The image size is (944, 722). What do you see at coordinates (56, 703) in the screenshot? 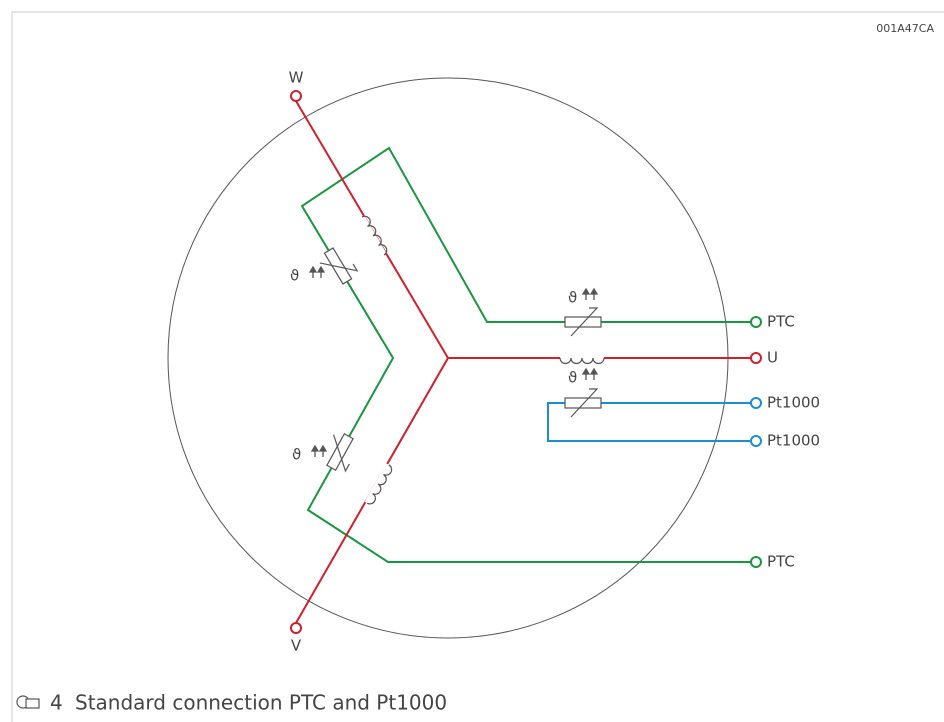
I see `figure-number: 4` at bounding box center [56, 703].